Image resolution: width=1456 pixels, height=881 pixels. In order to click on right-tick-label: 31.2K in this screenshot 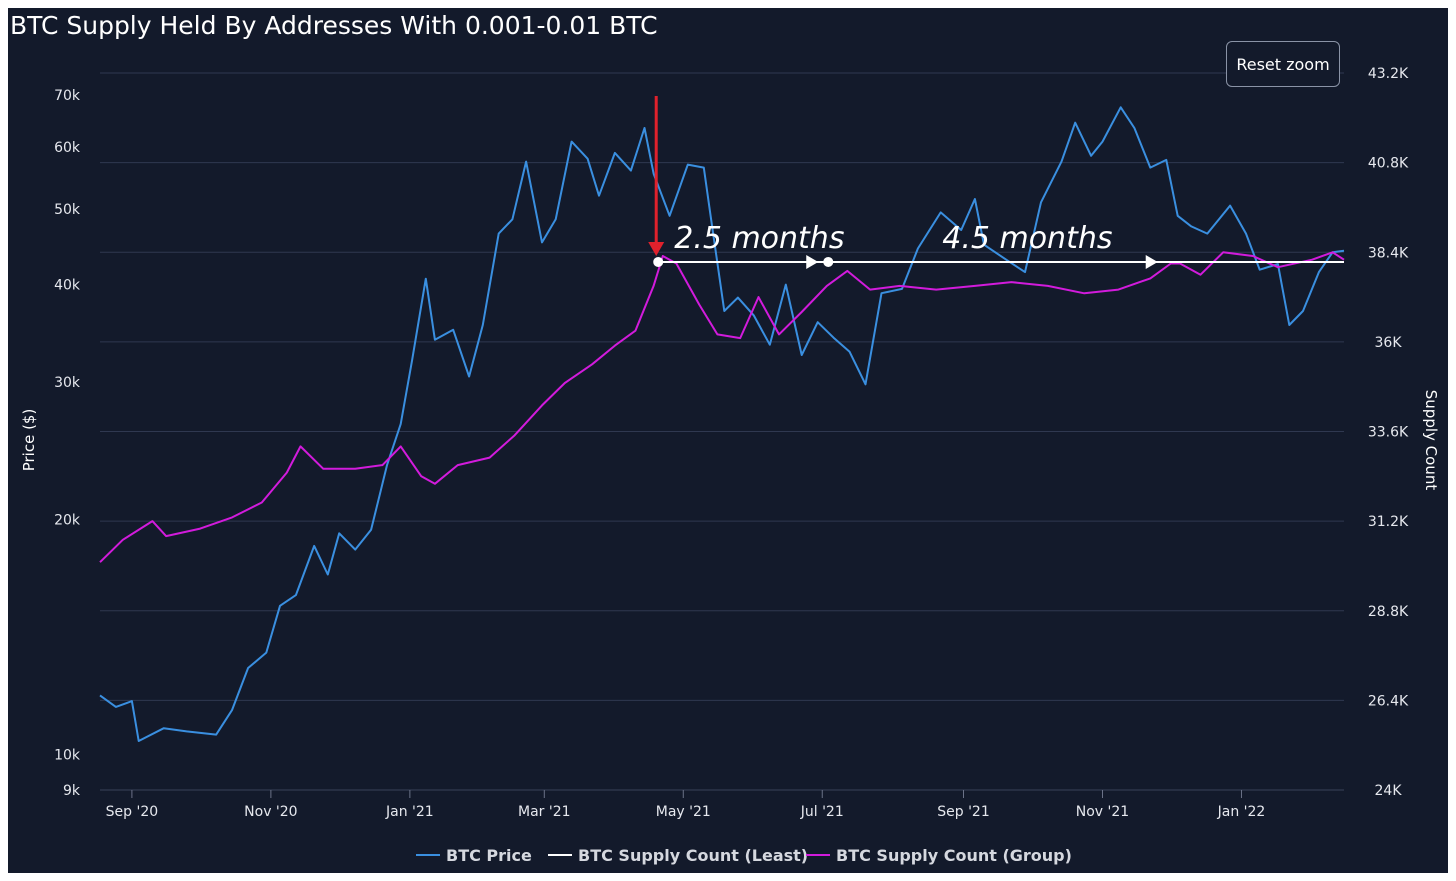, I will do `click(1388, 522)`.